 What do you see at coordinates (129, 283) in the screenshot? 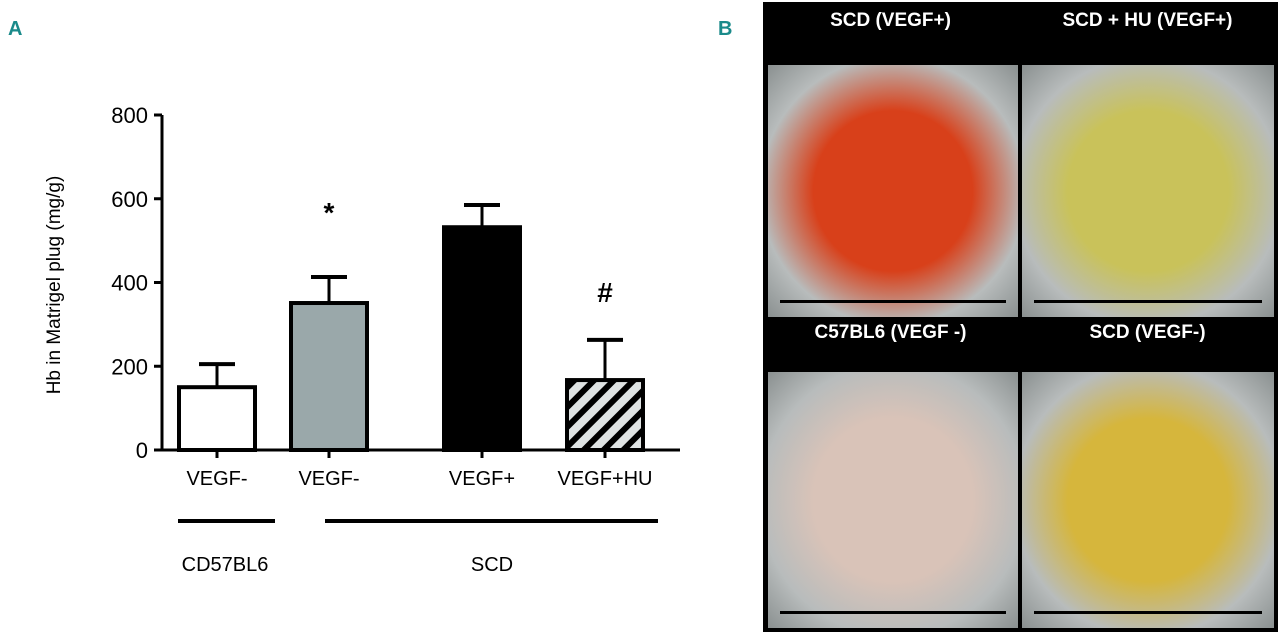
I see `y-tick-label: 400` at bounding box center [129, 283].